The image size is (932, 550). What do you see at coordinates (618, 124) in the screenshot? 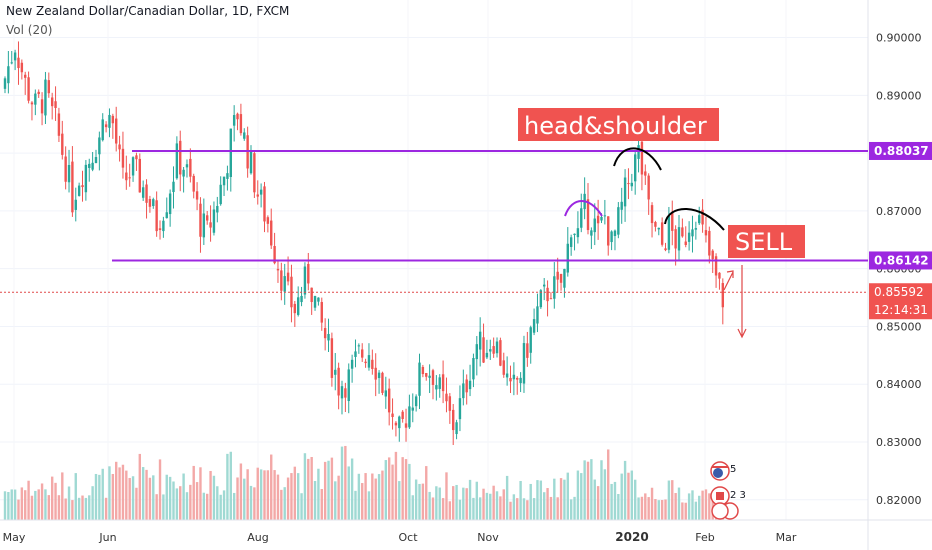
I see `pattern-label-box` at bounding box center [618, 124].